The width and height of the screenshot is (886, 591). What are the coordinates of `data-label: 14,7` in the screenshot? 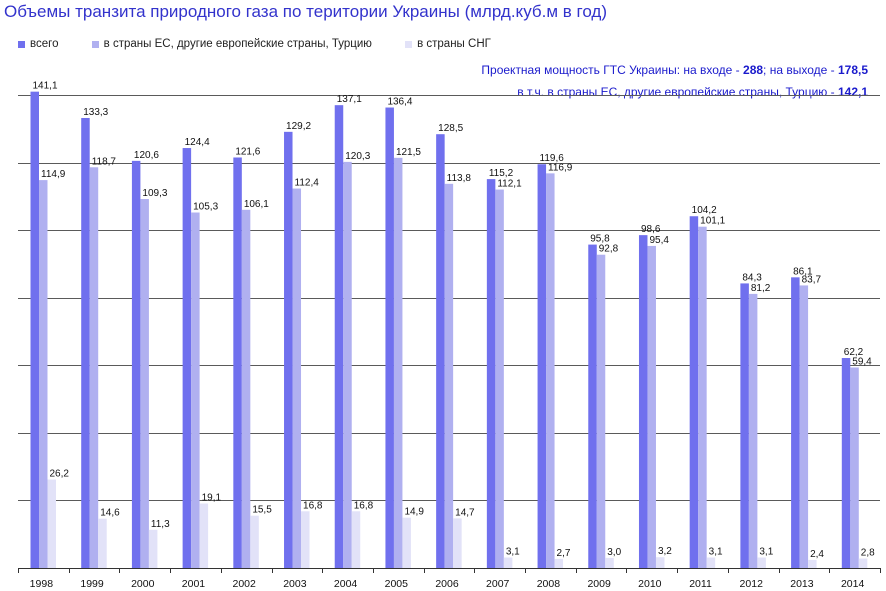 It's located at (465, 512).